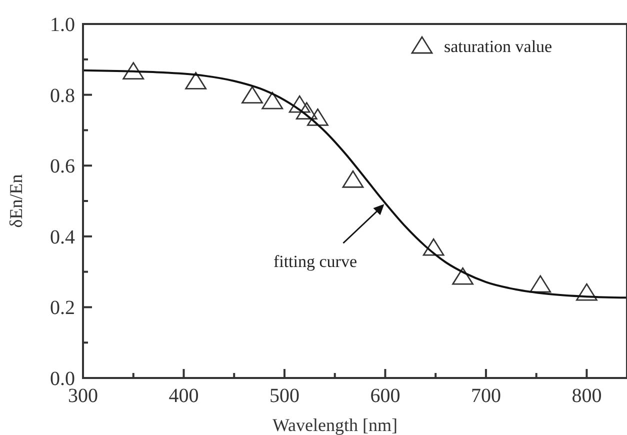 The image size is (627, 435). Describe the element at coordinates (284, 396) in the screenshot. I see `x-tick-label: 500` at that location.